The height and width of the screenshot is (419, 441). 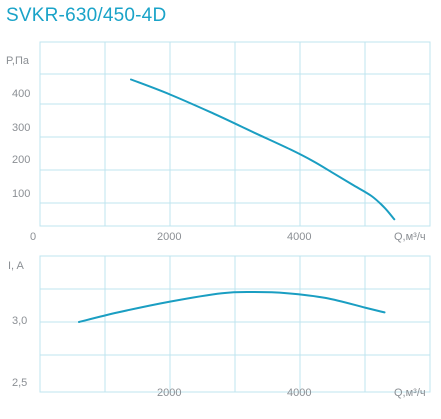 What do you see at coordinates (21, 94) in the screenshot?
I see `y-tick-label: 400` at bounding box center [21, 94].